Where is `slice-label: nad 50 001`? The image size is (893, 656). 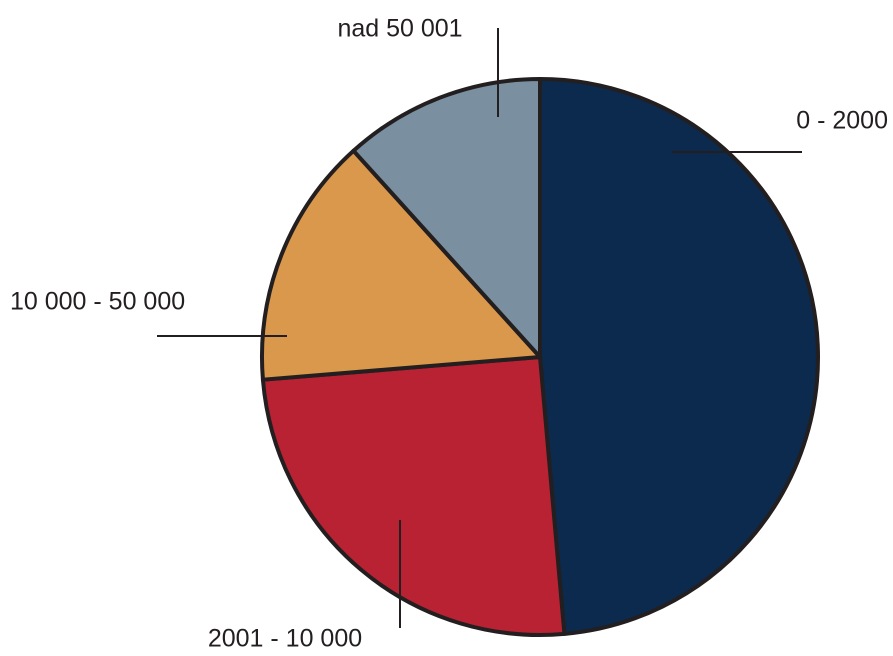 slice-label: nad 50 001 is located at coordinates (399, 29).